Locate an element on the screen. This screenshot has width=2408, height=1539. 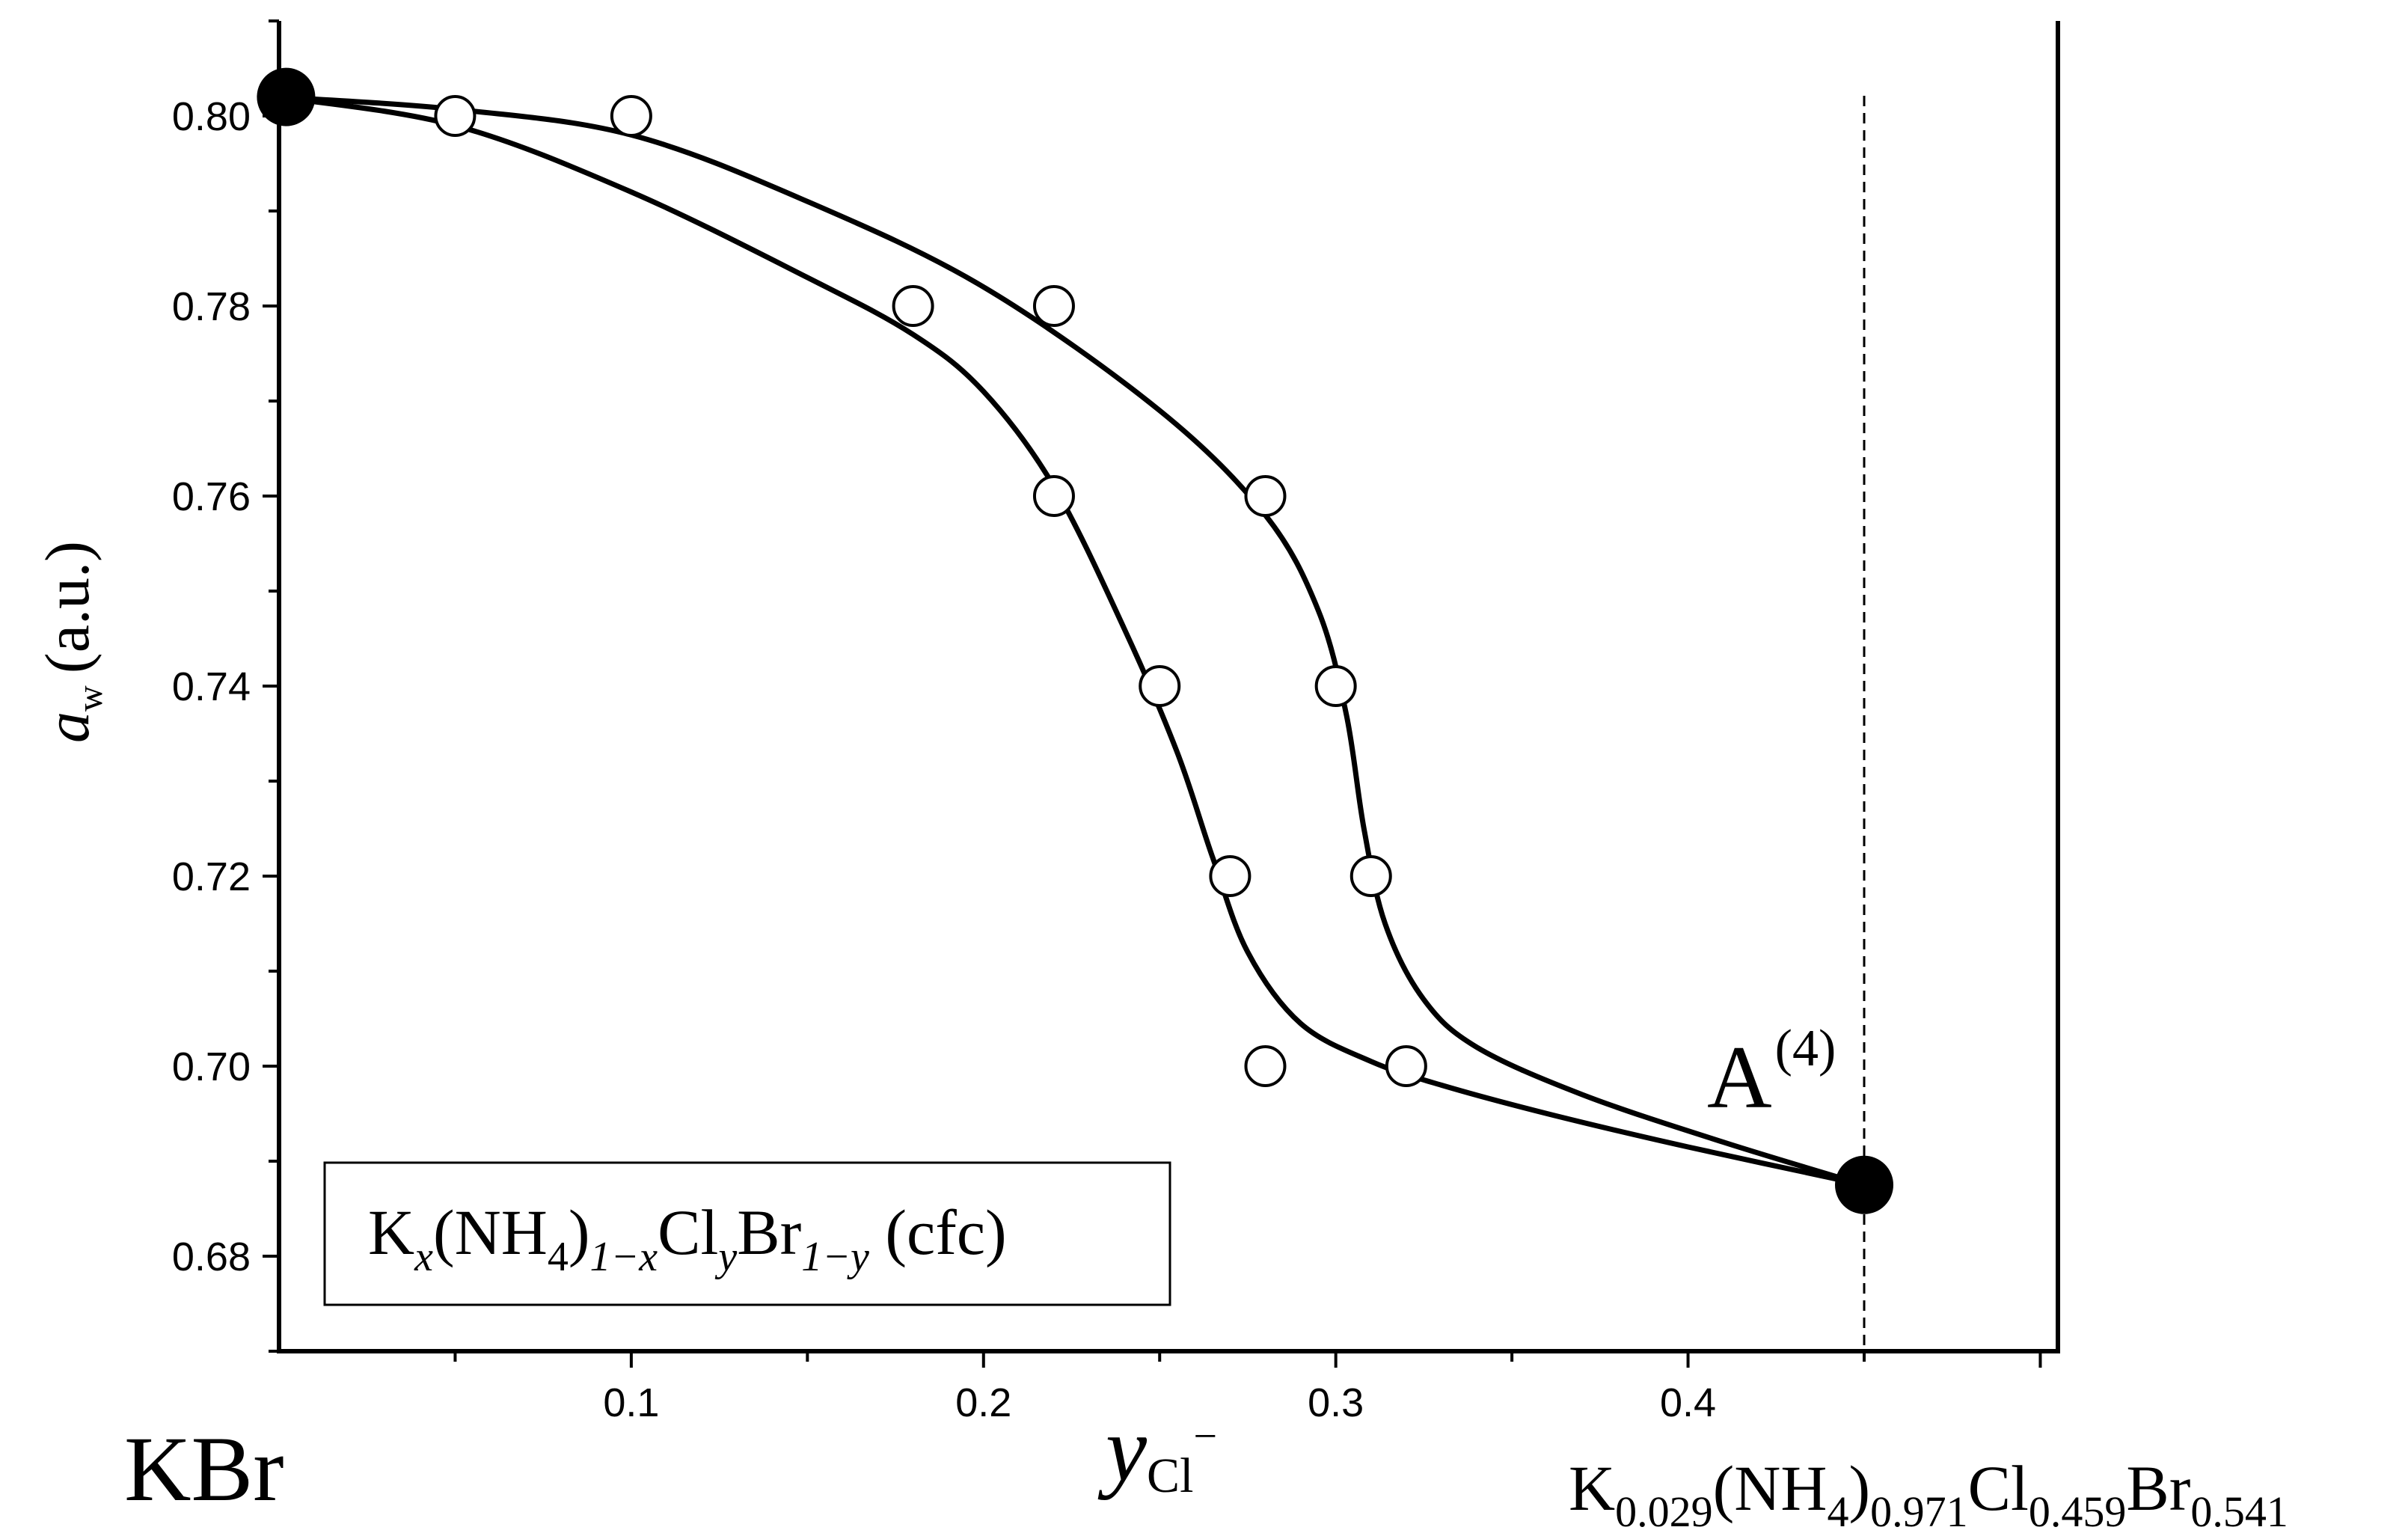
right-end-formula: K0.029(NH4)0.971Cl0.459Br0.541 is located at coordinates (1929, 1494).